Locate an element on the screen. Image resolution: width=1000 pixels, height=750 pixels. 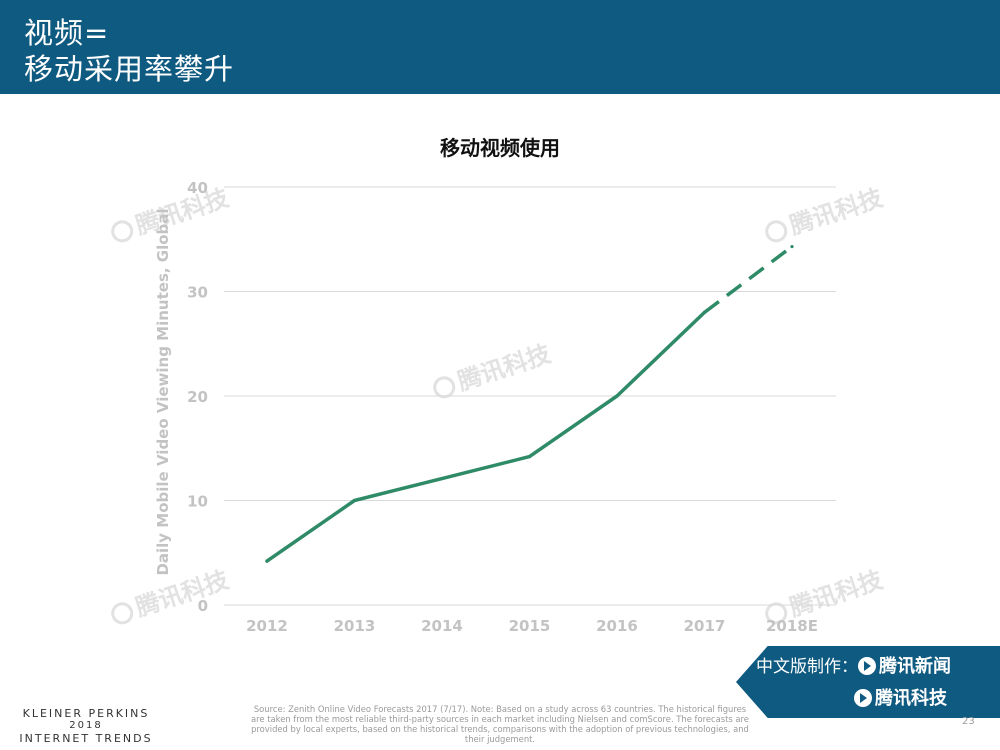
credit-brand-tech: 腾讯科技 is located at coordinates (911, 698).